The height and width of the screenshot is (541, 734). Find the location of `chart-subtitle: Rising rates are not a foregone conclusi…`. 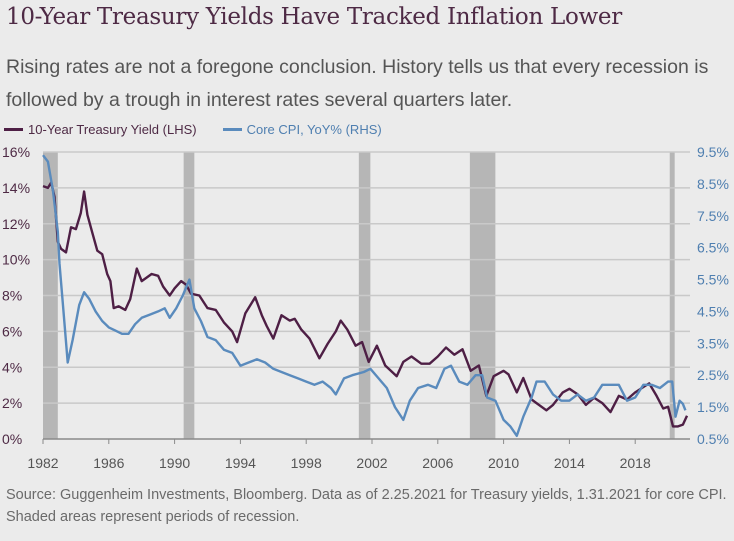

chart-subtitle: Rising rates are not a foregone conclusi… is located at coordinates (357, 83).